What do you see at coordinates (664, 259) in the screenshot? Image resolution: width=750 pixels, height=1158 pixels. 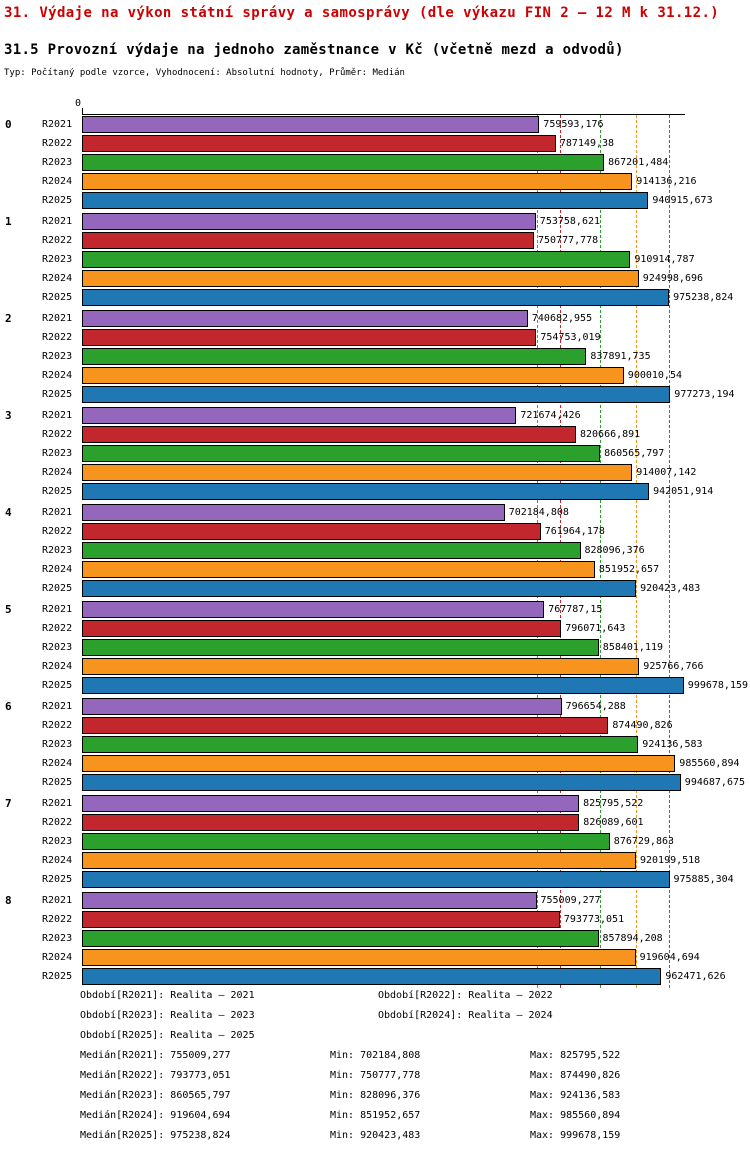 I see `bar-value-label: 910914,787` at bounding box center [664, 259].